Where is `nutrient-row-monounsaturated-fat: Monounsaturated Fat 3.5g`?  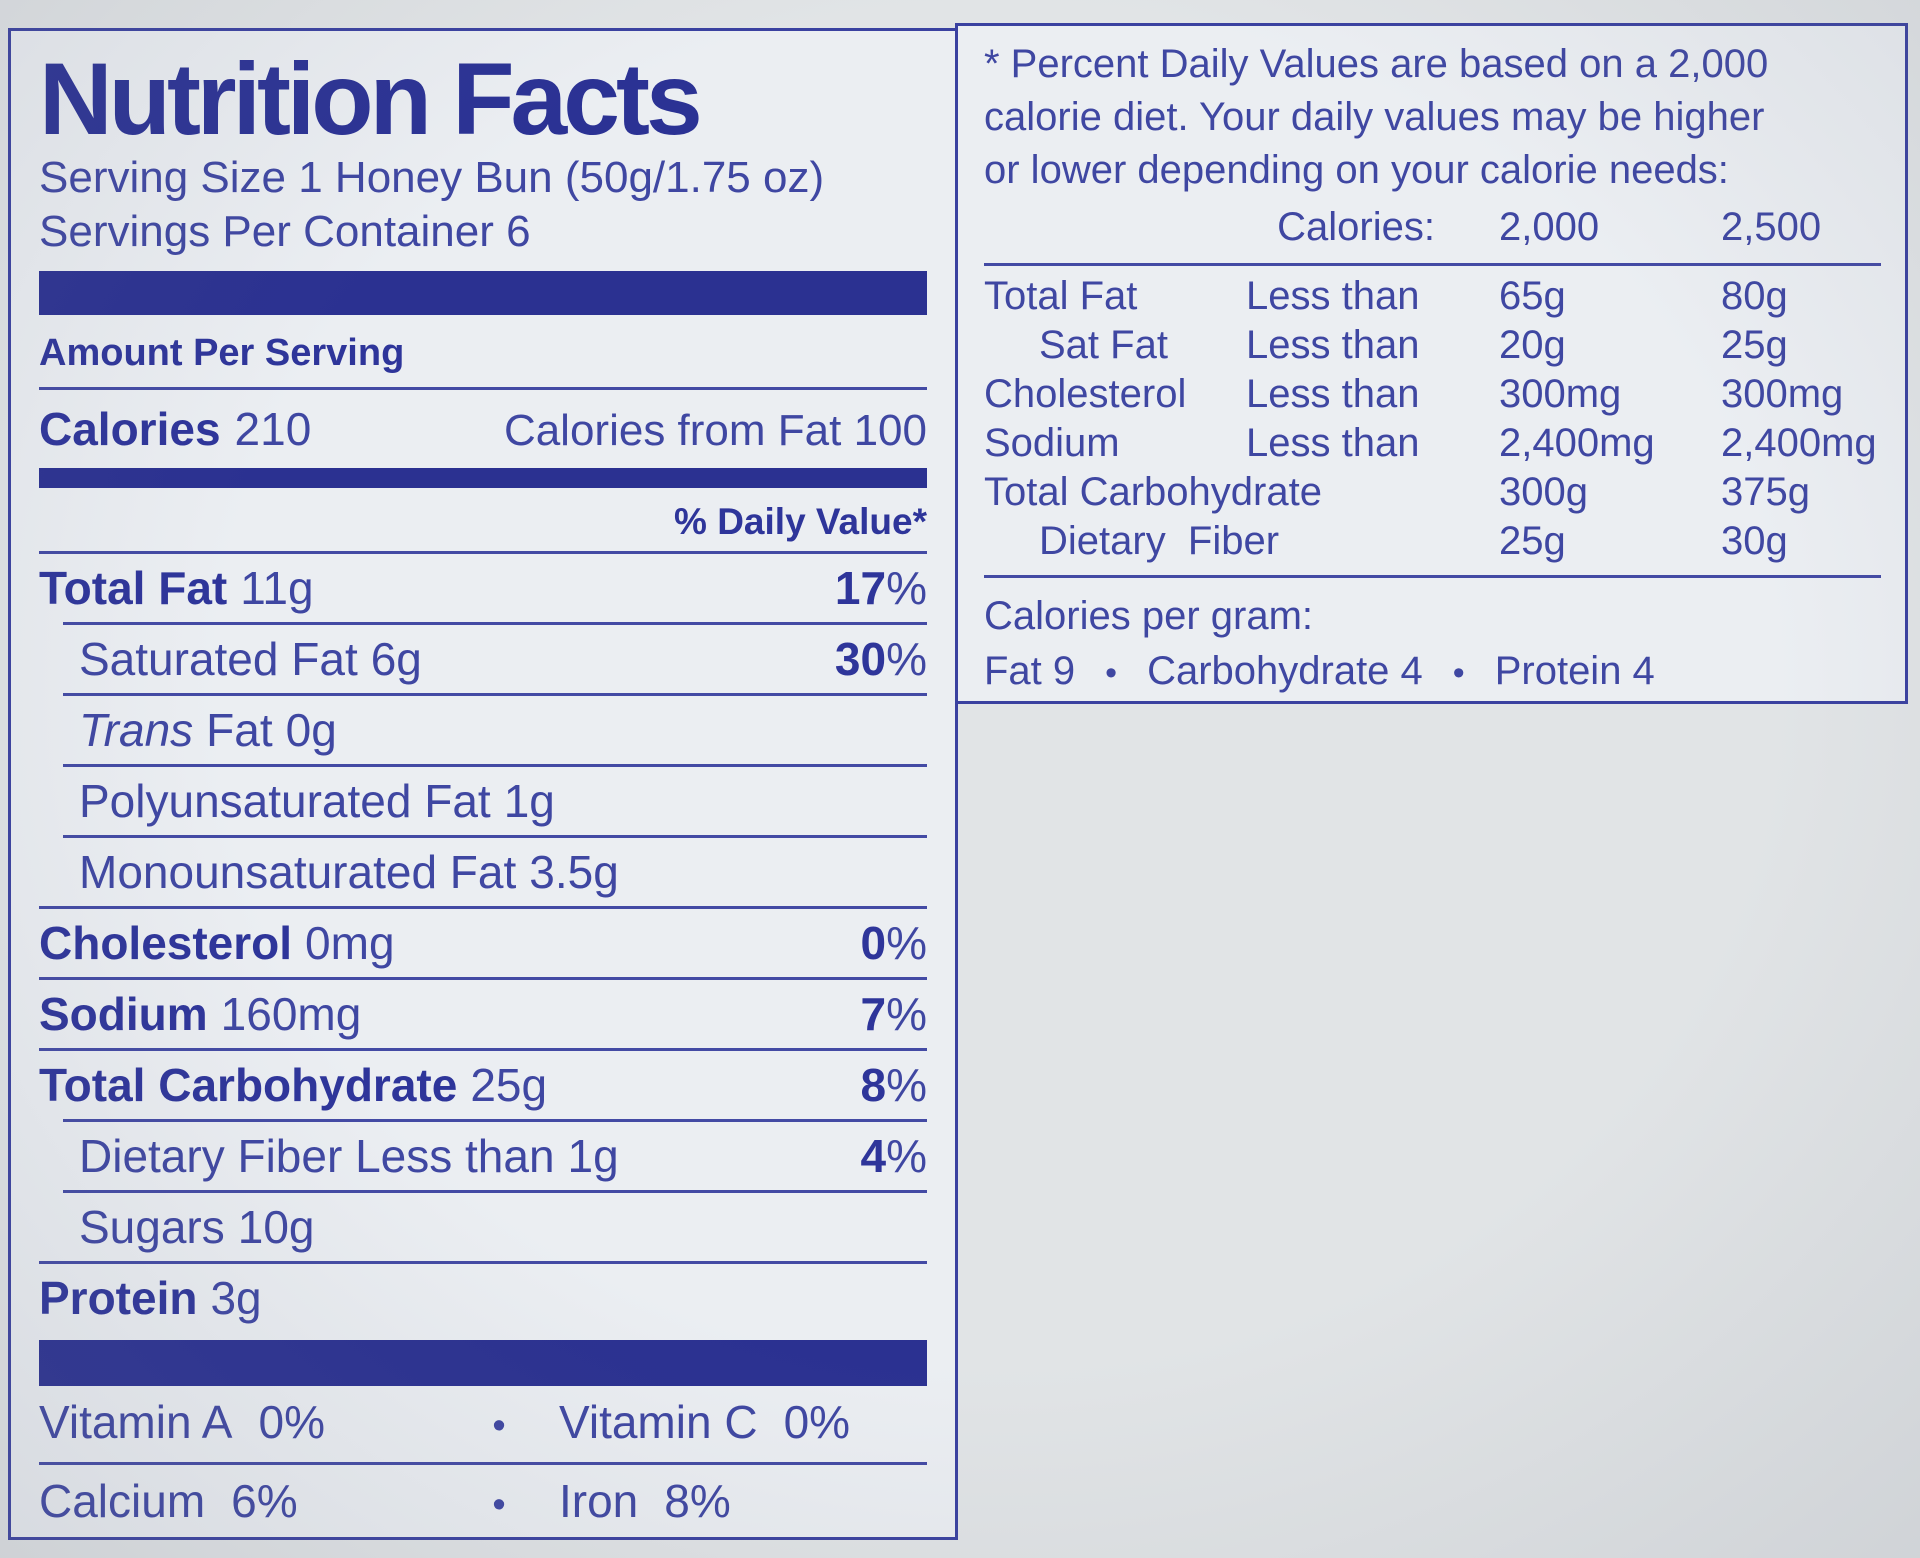 nutrient-row-monounsaturated-fat: Monounsaturated Fat 3.5g is located at coordinates (483, 872).